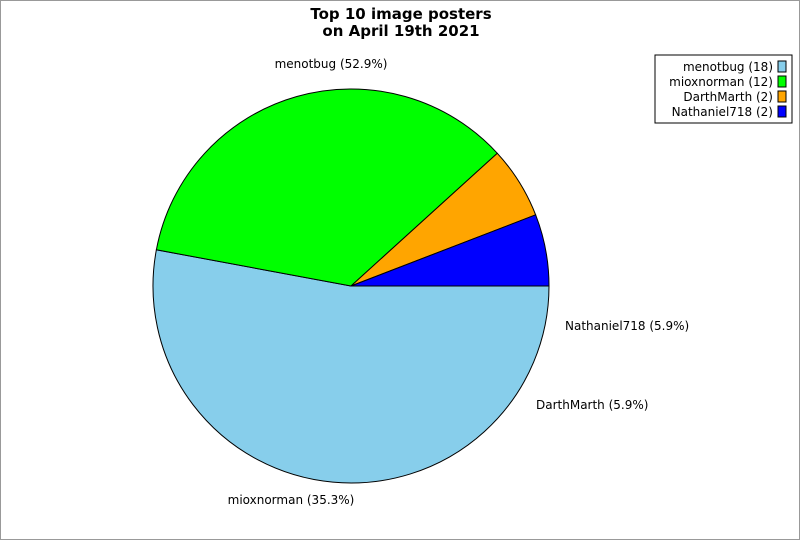  Describe the element at coordinates (450, 250) in the screenshot. I see `pie-slice-nathaniel718` at that location.